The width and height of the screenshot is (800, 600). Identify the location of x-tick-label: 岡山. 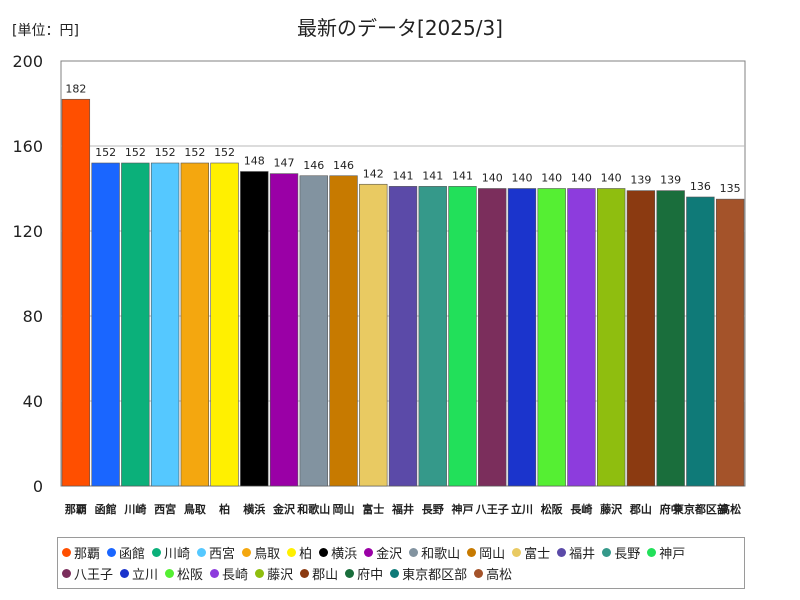
(344, 509).